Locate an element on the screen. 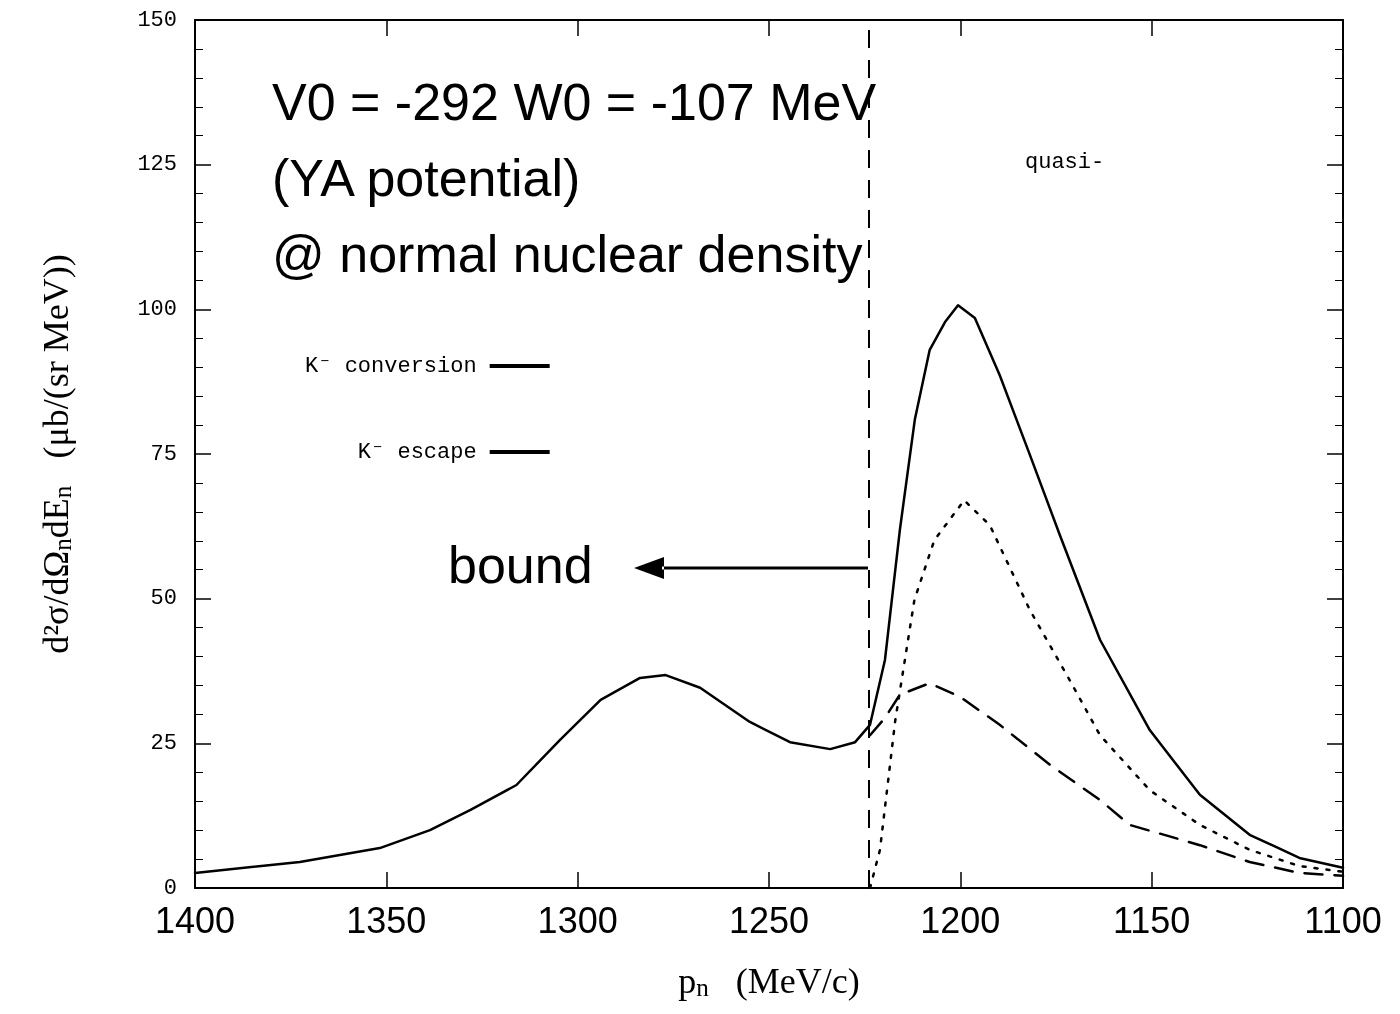 The height and width of the screenshot is (1014, 1400). legend-label: K⁻ conversion is located at coordinates (391, 366).